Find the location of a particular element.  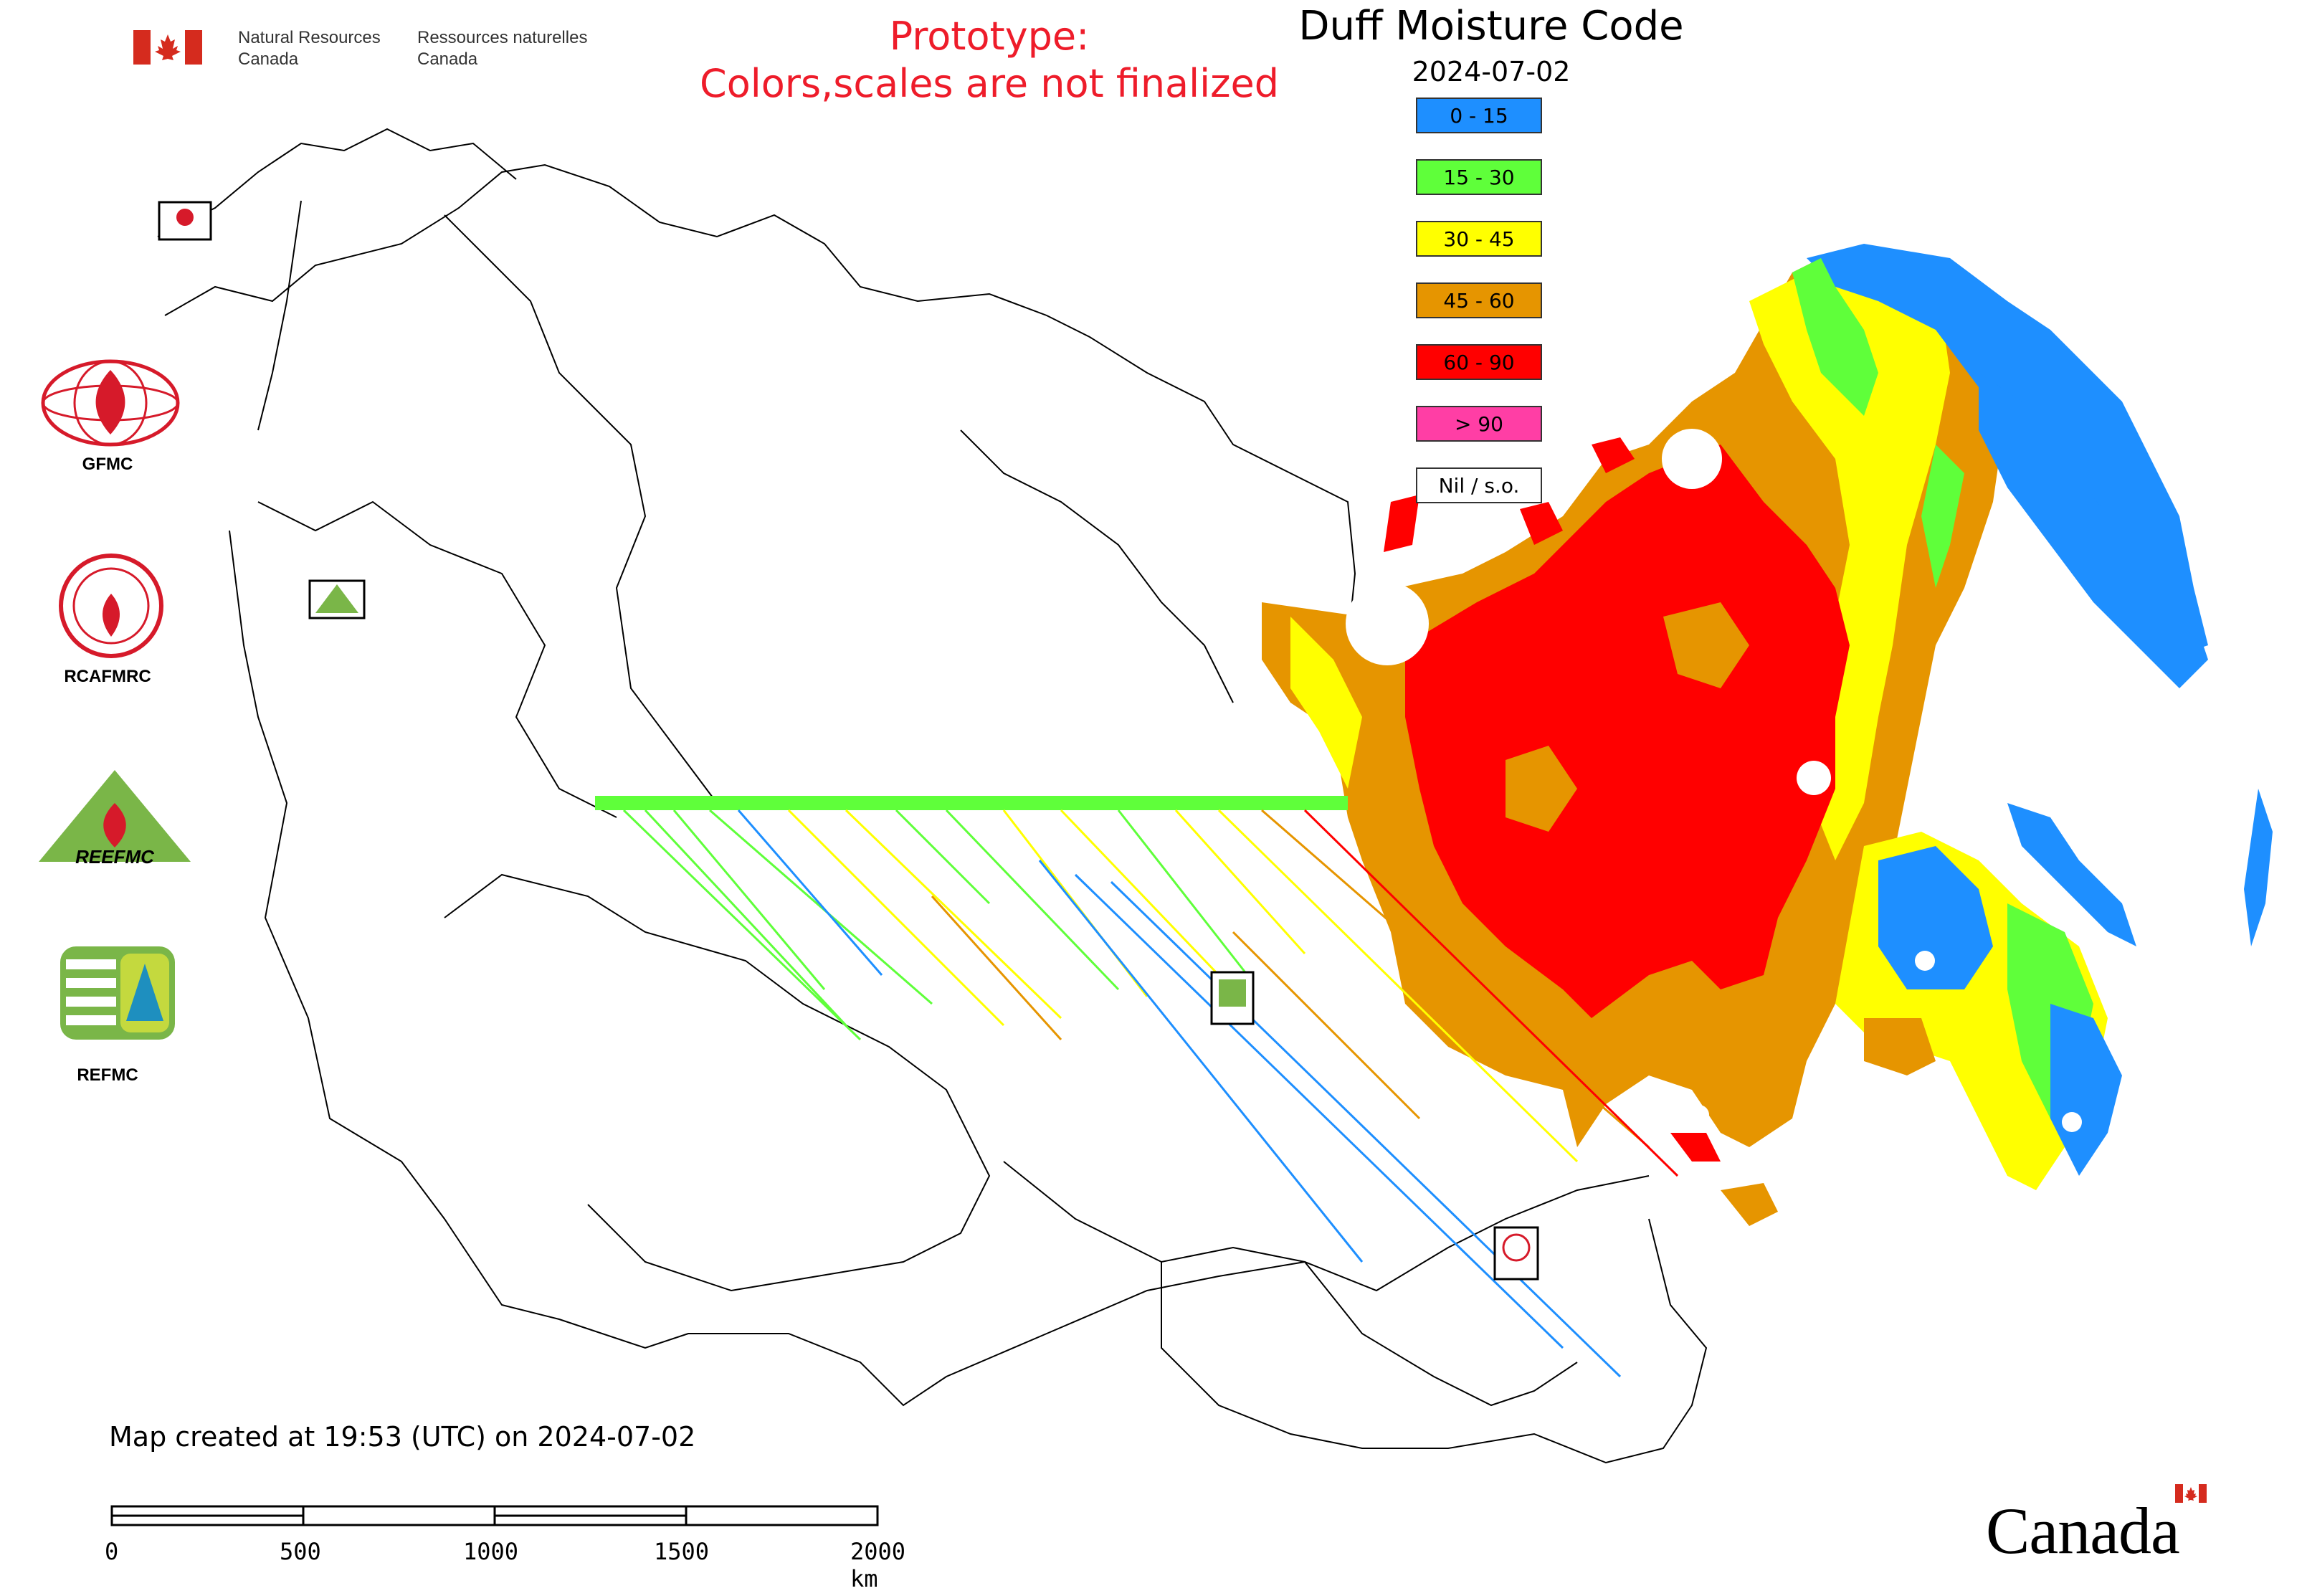

rcafmrc-logo: RCAFMRC is located at coordinates (130, 623).